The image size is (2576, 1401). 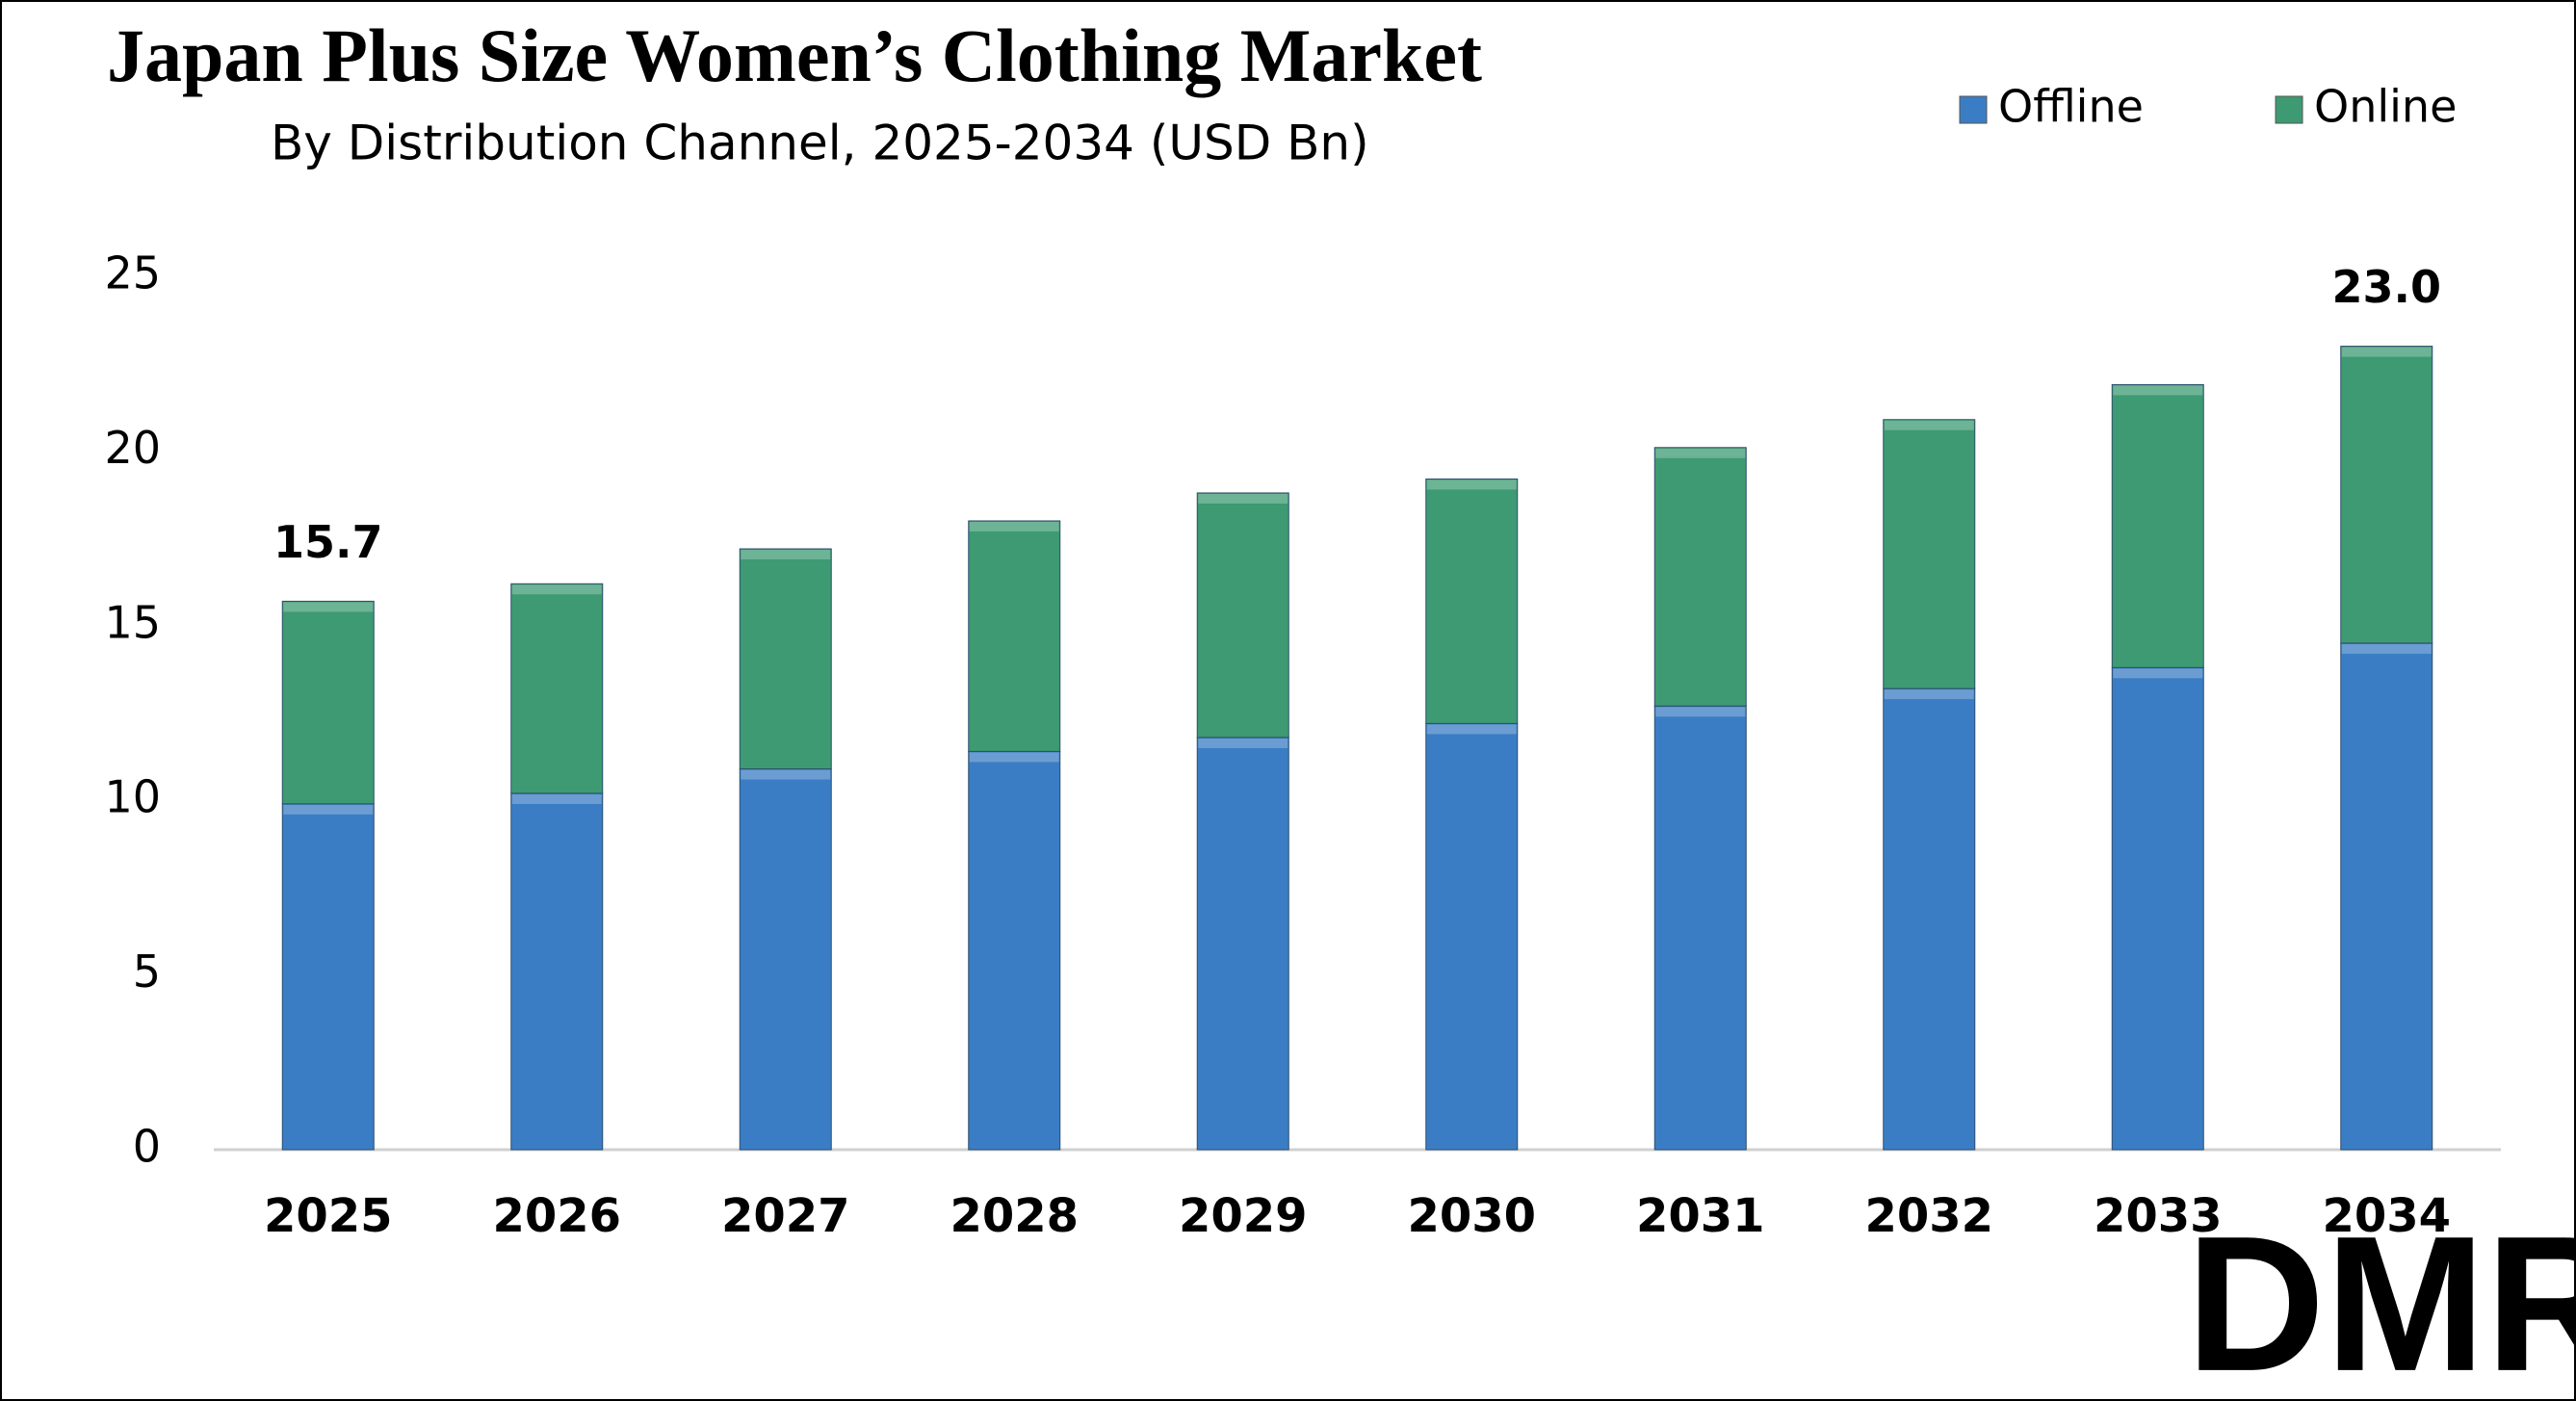 What do you see at coordinates (1700, 1216) in the screenshot?
I see `x-tick-label: 2031` at bounding box center [1700, 1216].